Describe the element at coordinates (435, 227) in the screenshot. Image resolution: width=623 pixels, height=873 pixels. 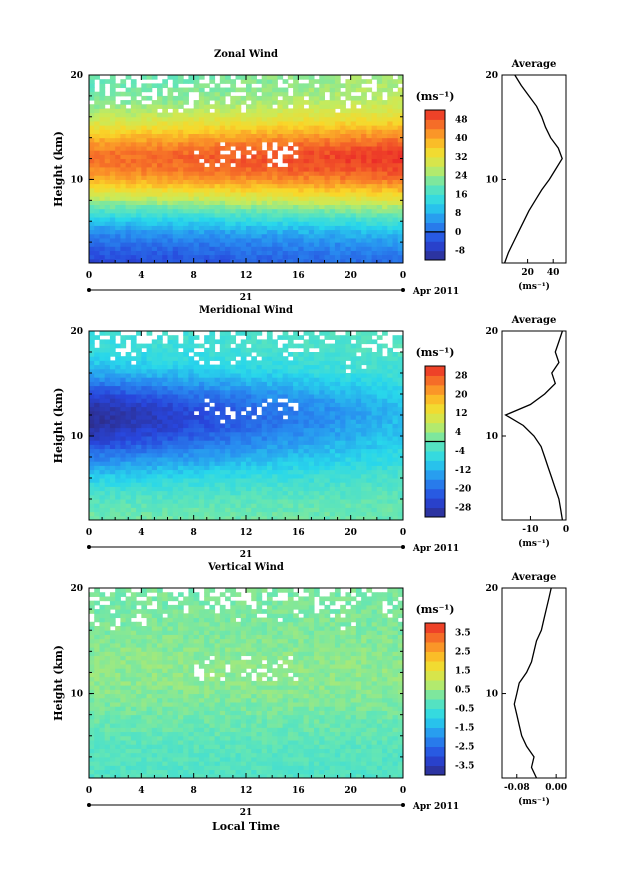
I see `colorbar-segment` at that location.